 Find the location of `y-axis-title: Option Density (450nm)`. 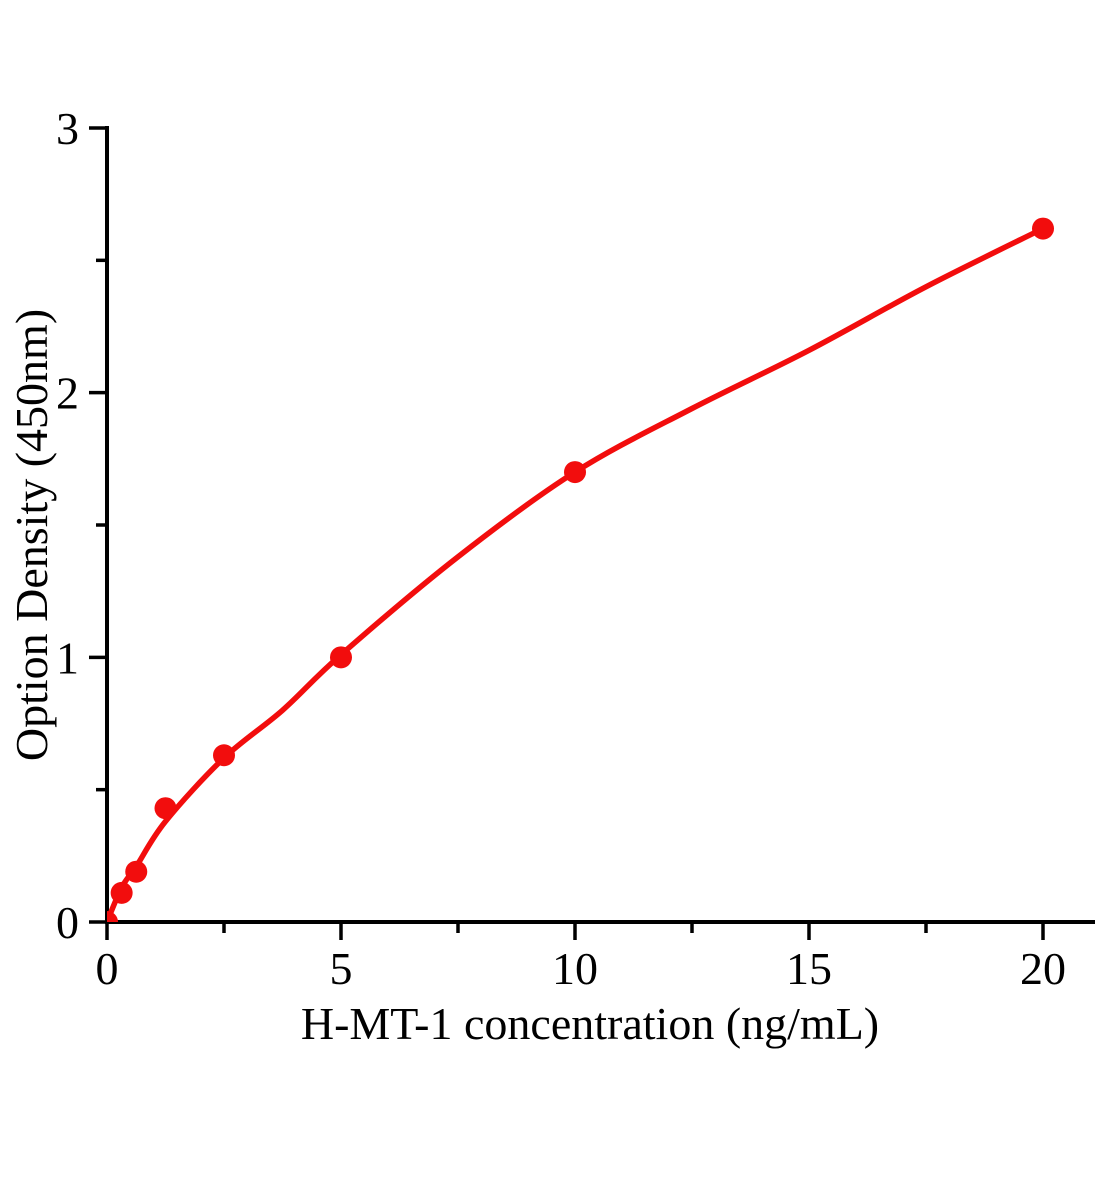

y-axis-title: Option Density (450nm) is located at coordinates (31, 535).